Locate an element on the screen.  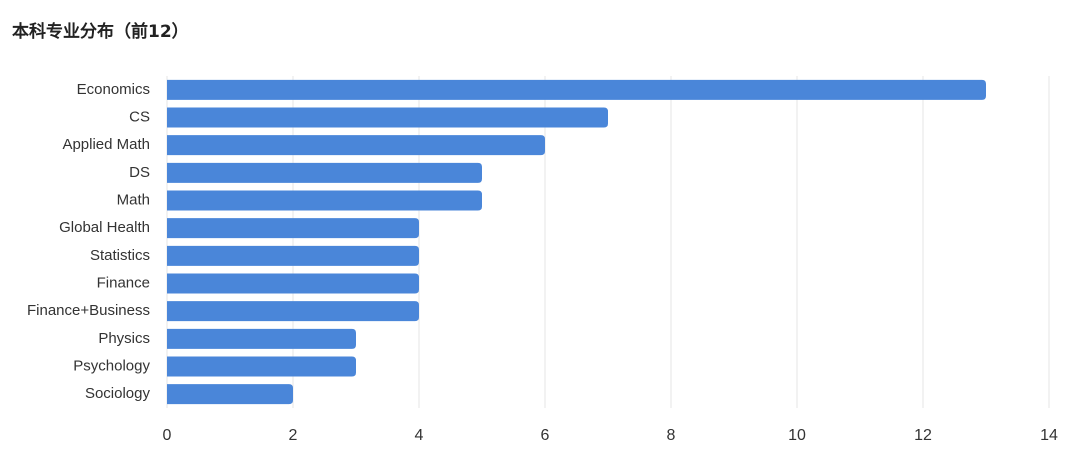
x-tick-label: 14 is located at coordinates (1049, 435).